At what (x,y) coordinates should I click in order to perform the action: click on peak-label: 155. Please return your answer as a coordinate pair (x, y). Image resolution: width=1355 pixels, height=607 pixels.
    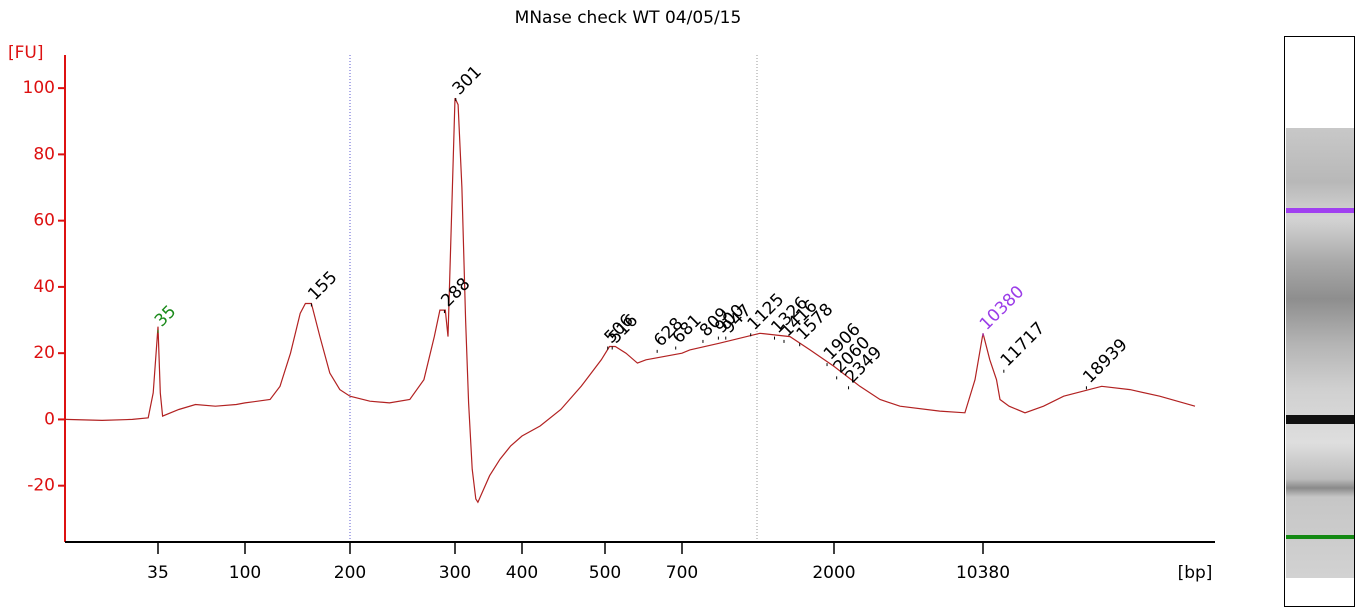
    Looking at the image, I should click on (322, 285).